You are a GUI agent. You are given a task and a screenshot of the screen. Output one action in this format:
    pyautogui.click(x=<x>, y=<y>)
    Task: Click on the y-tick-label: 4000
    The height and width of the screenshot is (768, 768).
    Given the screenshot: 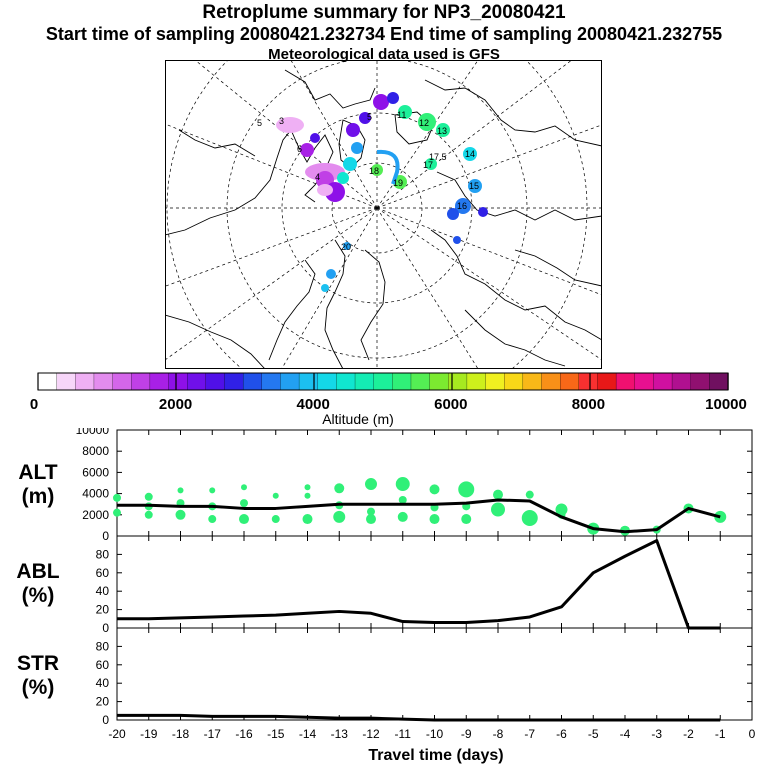 What is the action you would take?
    pyautogui.click(x=95, y=494)
    